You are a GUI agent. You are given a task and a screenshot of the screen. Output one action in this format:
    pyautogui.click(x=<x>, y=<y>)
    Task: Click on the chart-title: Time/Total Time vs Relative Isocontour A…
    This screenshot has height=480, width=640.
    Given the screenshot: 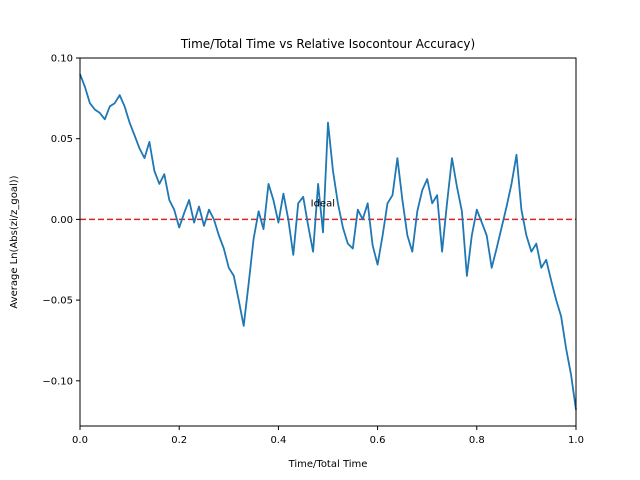 What is the action you would take?
    pyautogui.click(x=327, y=44)
    